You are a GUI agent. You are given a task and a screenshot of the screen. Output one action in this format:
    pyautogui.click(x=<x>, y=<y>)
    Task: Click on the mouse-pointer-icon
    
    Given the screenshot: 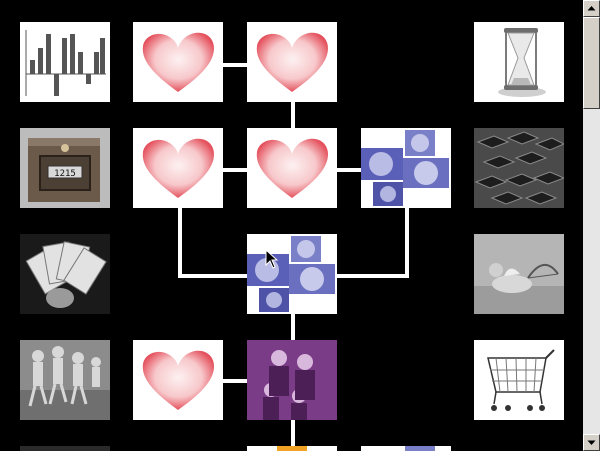 What is the action you would take?
    pyautogui.click(x=272, y=259)
    